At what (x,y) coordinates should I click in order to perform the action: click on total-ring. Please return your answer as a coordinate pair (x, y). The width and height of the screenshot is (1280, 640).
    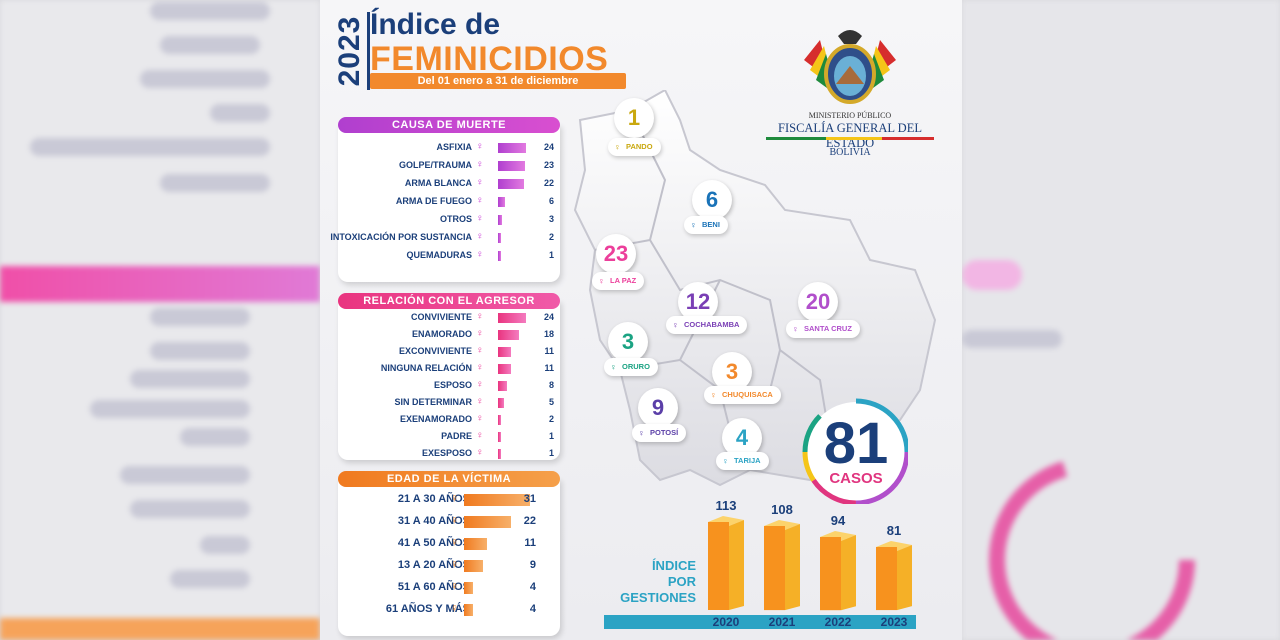
    Looking at the image, I should click on (855, 451).